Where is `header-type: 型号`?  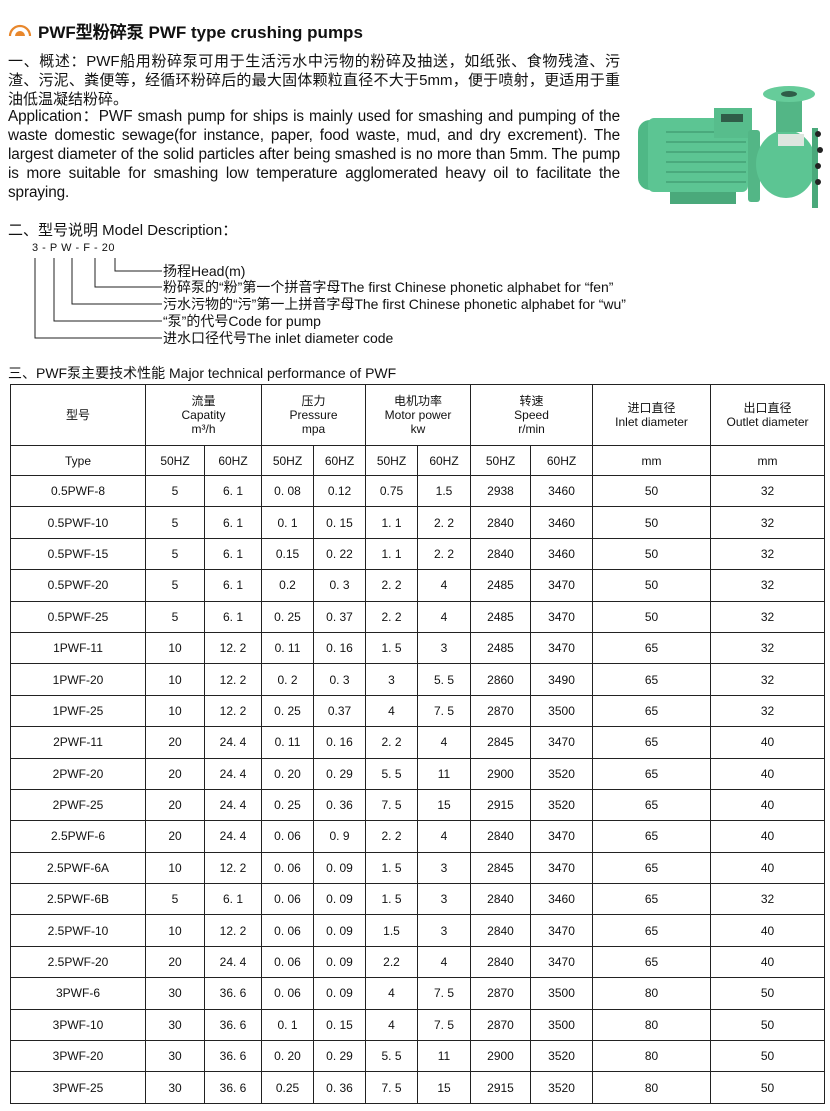 header-type: 型号 is located at coordinates (78, 415).